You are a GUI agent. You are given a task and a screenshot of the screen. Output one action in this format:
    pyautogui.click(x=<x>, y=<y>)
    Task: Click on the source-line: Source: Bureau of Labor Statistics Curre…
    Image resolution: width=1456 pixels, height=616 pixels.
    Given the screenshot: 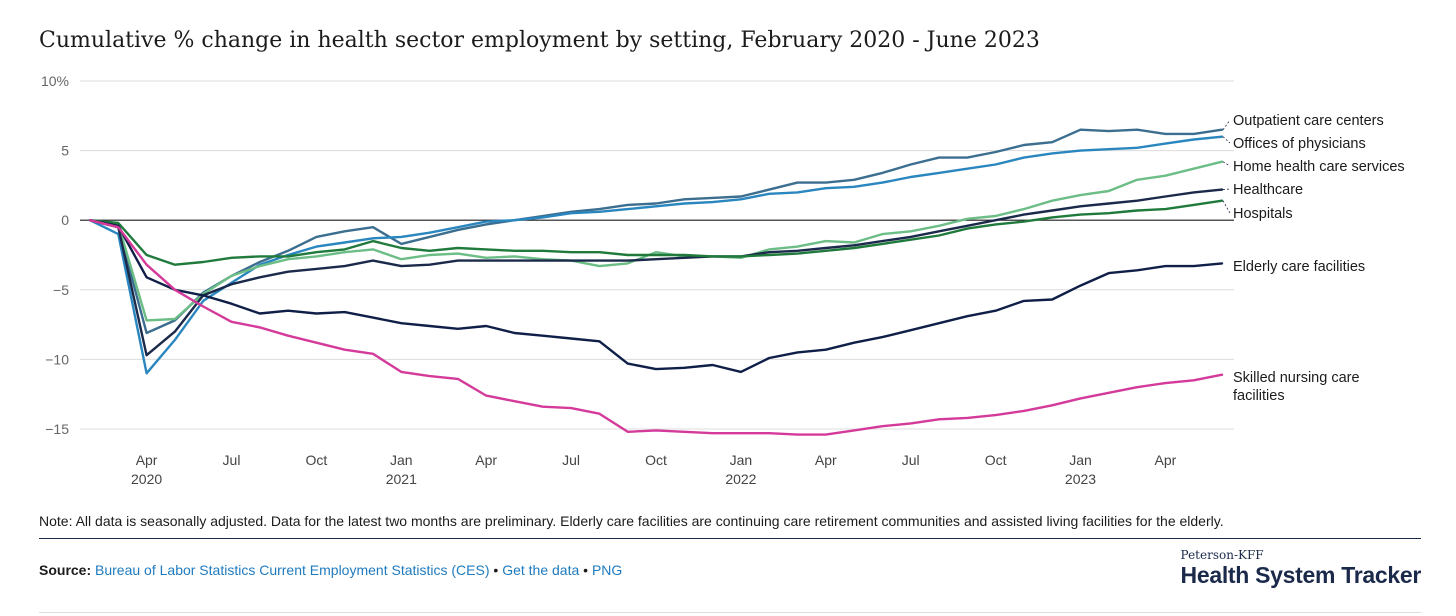 What is the action you would take?
    pyautogui.click(x=330, y=570)
    